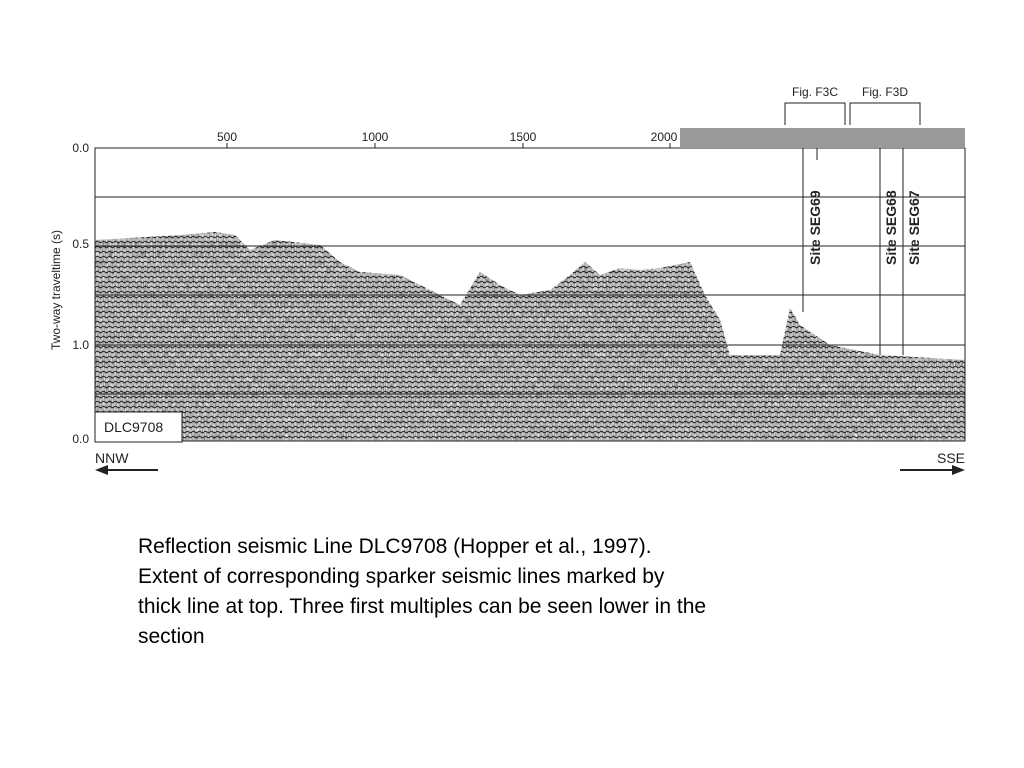 The width and height of the screenshot is (1024, 768). What do you see at coordinates (80, 345) in the screenshot?
I see `y-tick-label: 1.0` at bounding box center [80, 345].